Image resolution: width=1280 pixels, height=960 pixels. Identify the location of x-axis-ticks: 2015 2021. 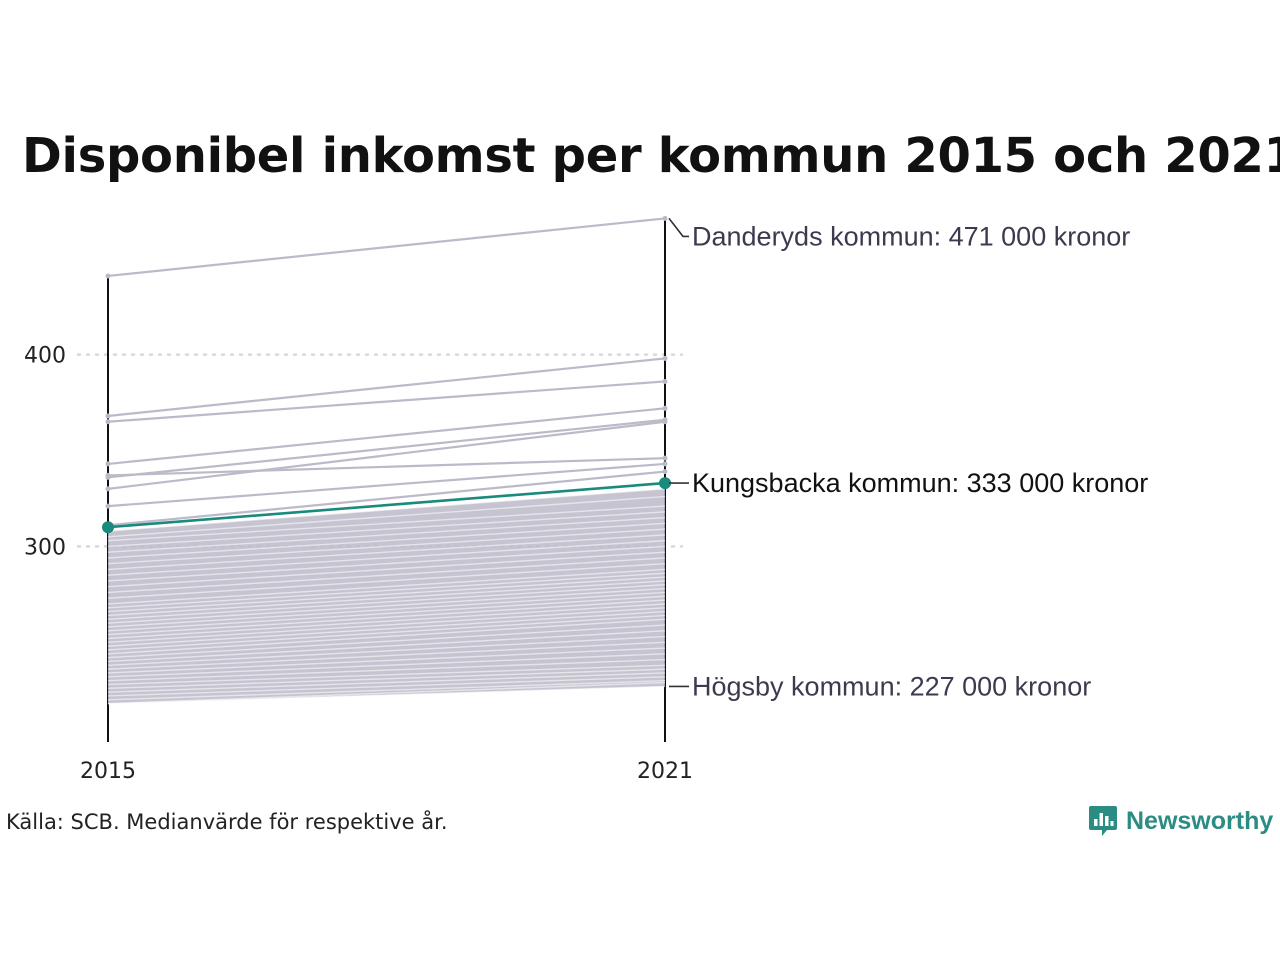
(386, 771).